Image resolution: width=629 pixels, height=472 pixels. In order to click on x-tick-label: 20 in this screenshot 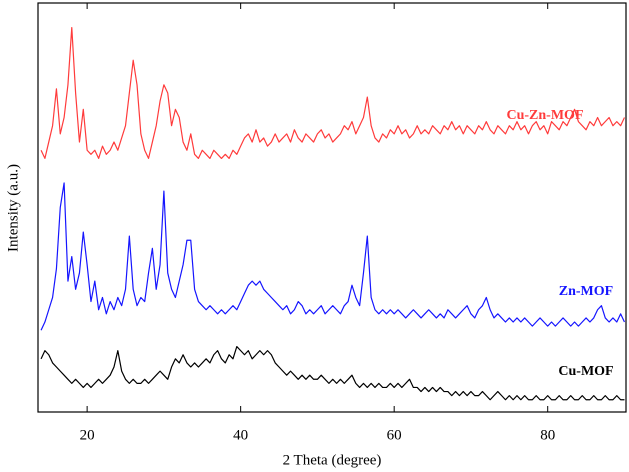, I will do `click(87, 435)`.